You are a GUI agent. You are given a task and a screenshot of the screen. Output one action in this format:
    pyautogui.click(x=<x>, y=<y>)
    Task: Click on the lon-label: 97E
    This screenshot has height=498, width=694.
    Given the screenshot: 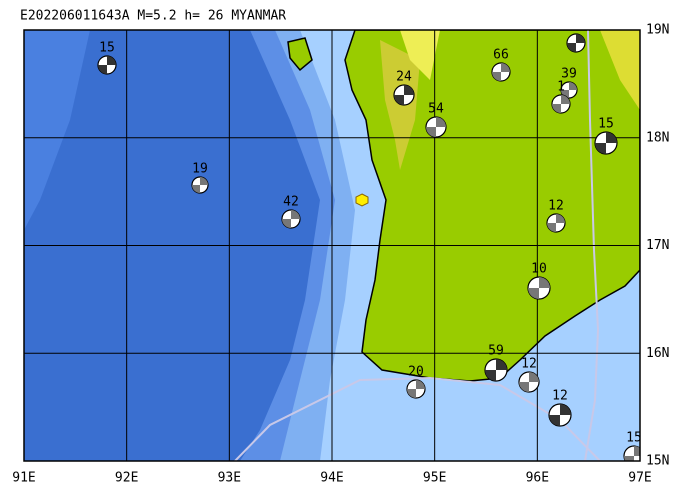 What is the action you would take?
    pyautogui.click(x=639, y=478)
    